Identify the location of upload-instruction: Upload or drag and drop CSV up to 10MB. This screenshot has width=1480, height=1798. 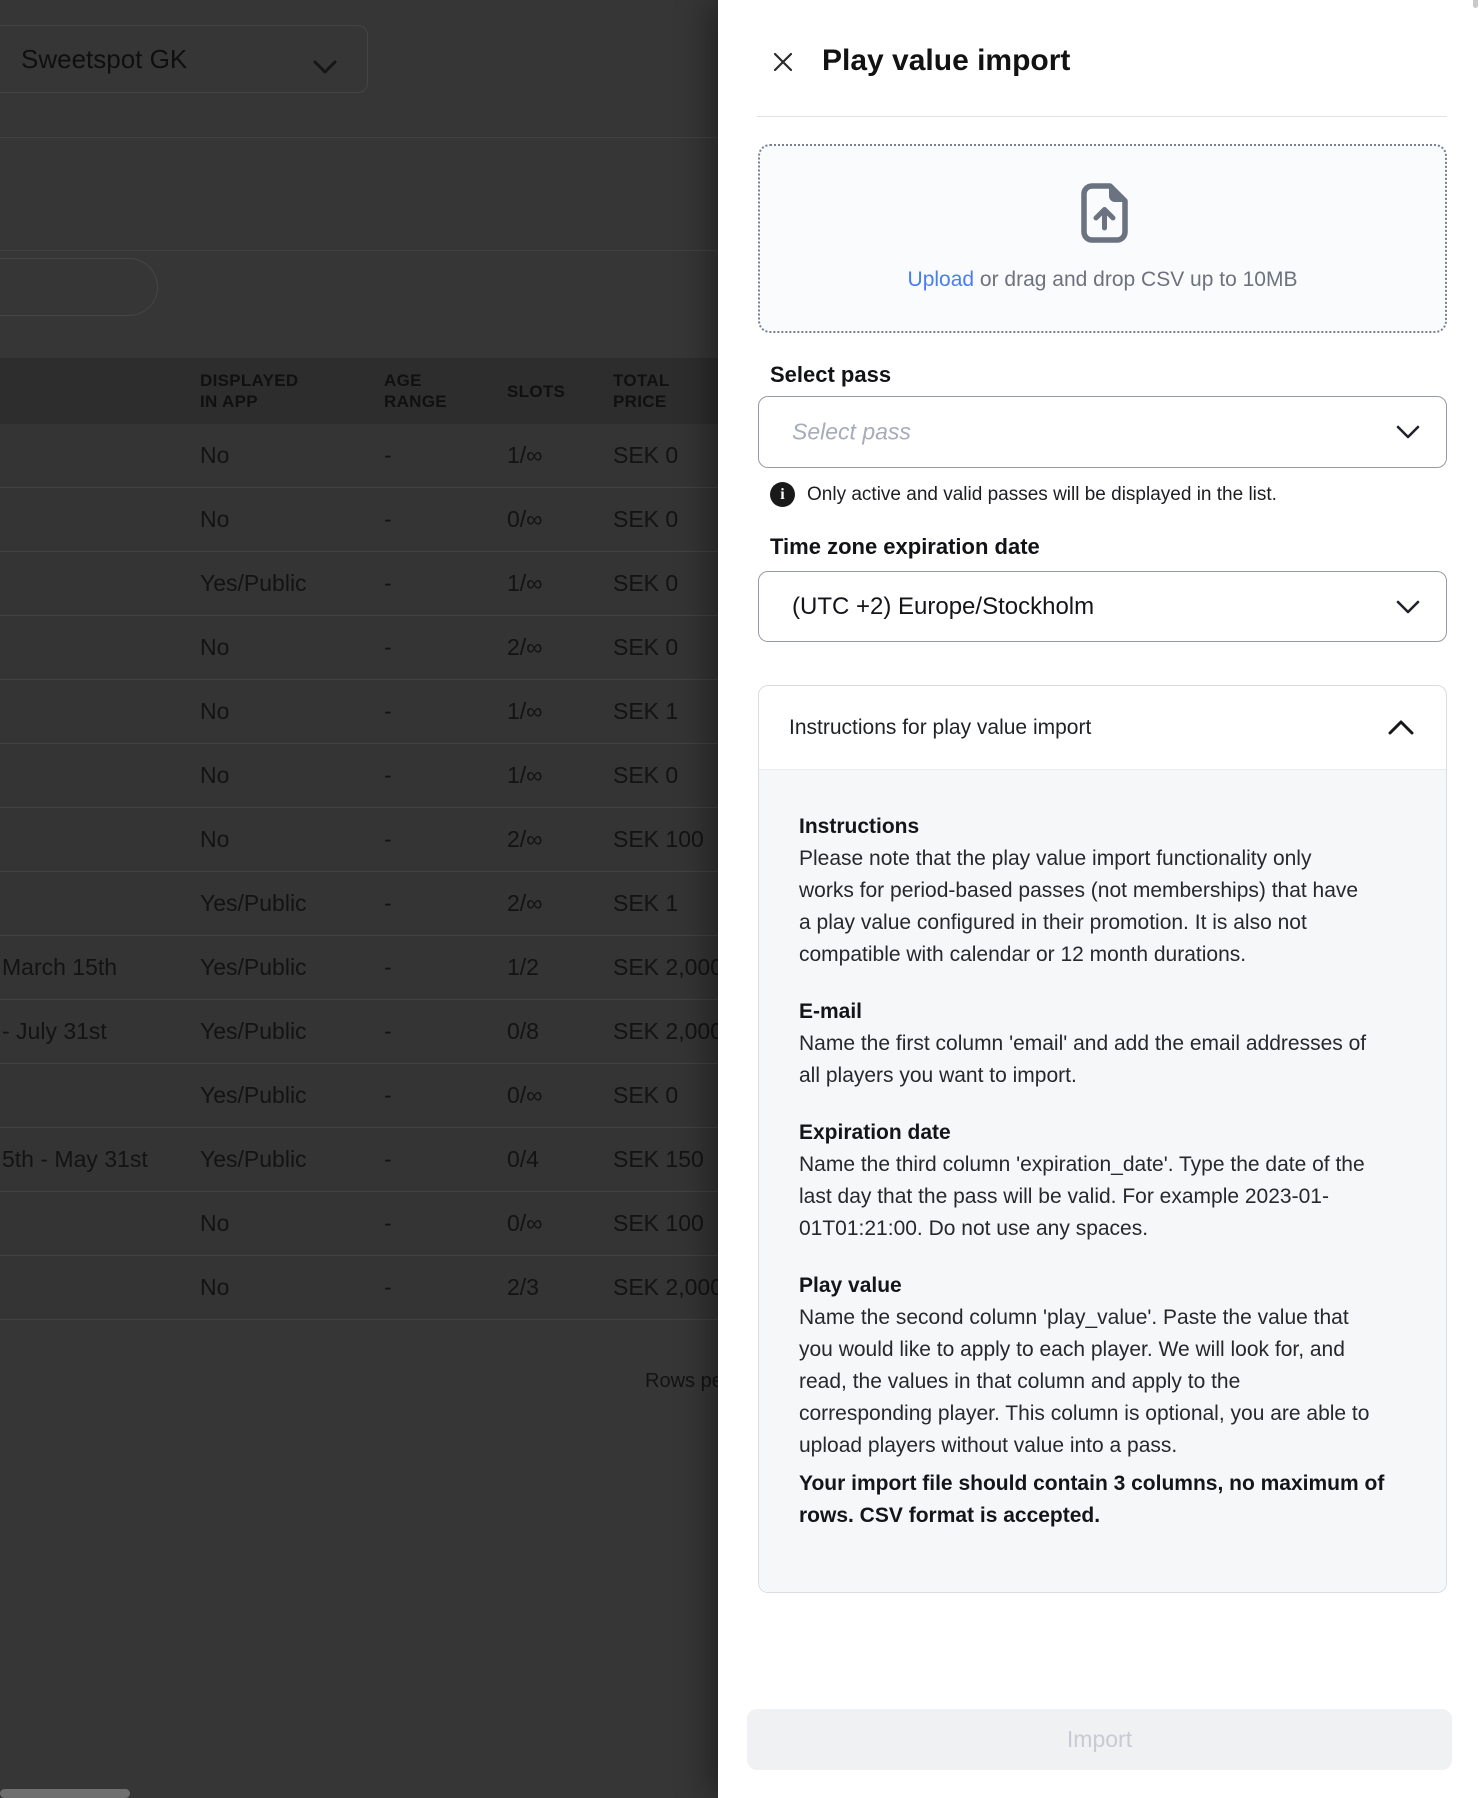
(1102, 280).